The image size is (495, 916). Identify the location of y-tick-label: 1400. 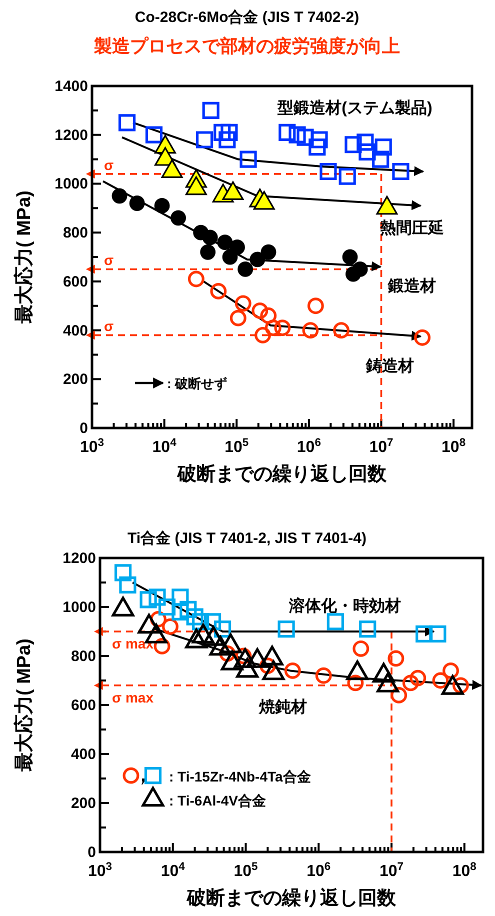
(71, 86).